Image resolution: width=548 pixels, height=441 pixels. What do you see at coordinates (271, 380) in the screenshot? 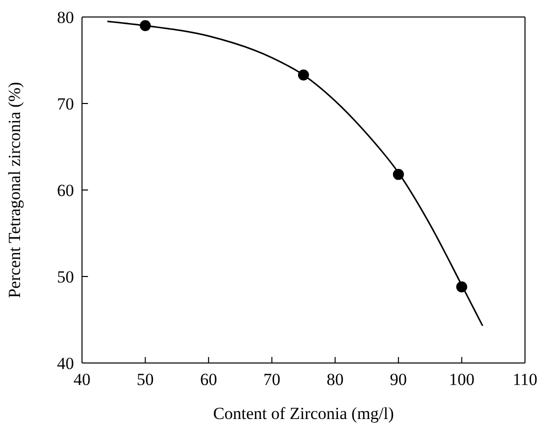
I see `x-tick-label: 70` at bounding box center [271, 380].